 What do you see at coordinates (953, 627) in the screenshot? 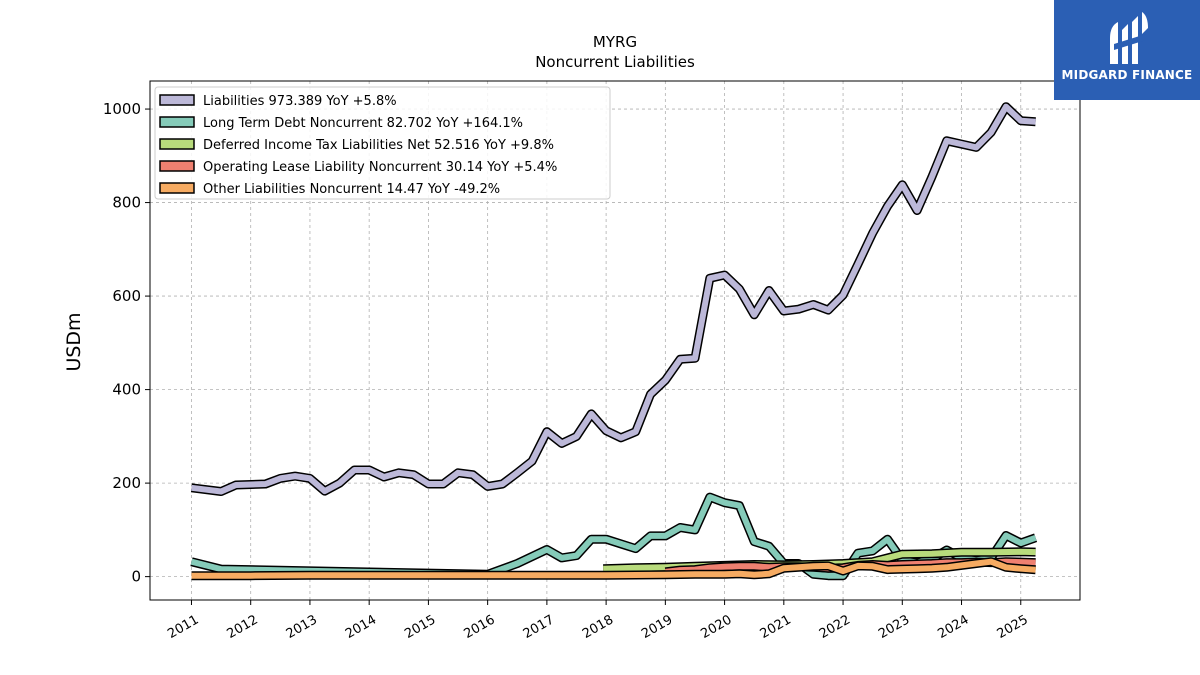
I see `x-tick-label: 2024` at bounding box center [953, 627].